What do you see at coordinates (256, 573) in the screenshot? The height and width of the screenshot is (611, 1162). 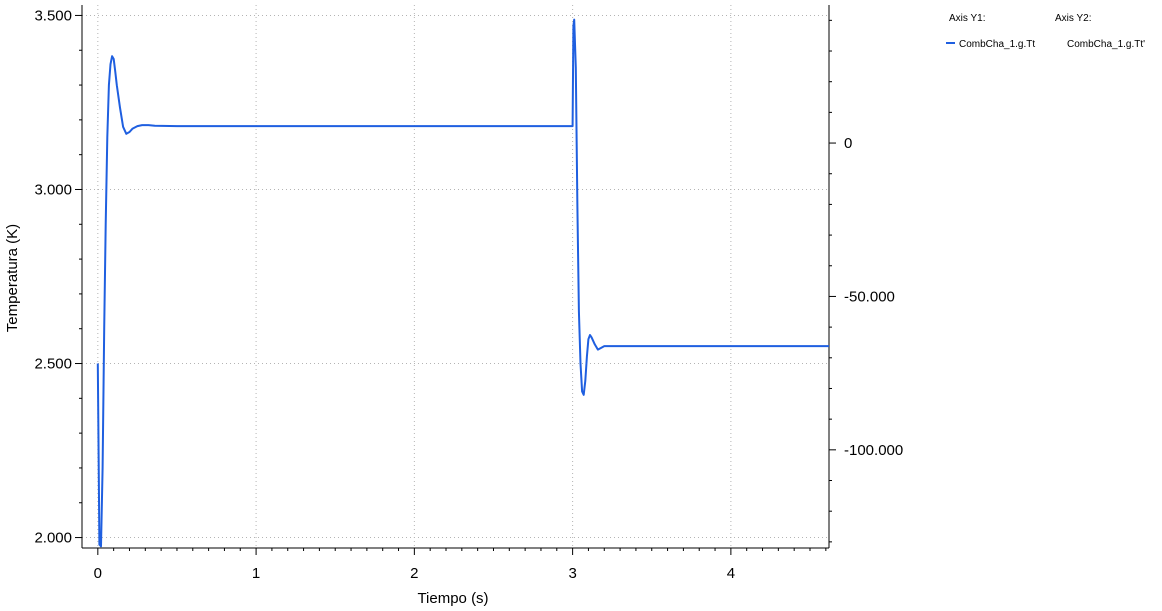 I see `x-tick-label: 1` at bounding box center [256, 573].